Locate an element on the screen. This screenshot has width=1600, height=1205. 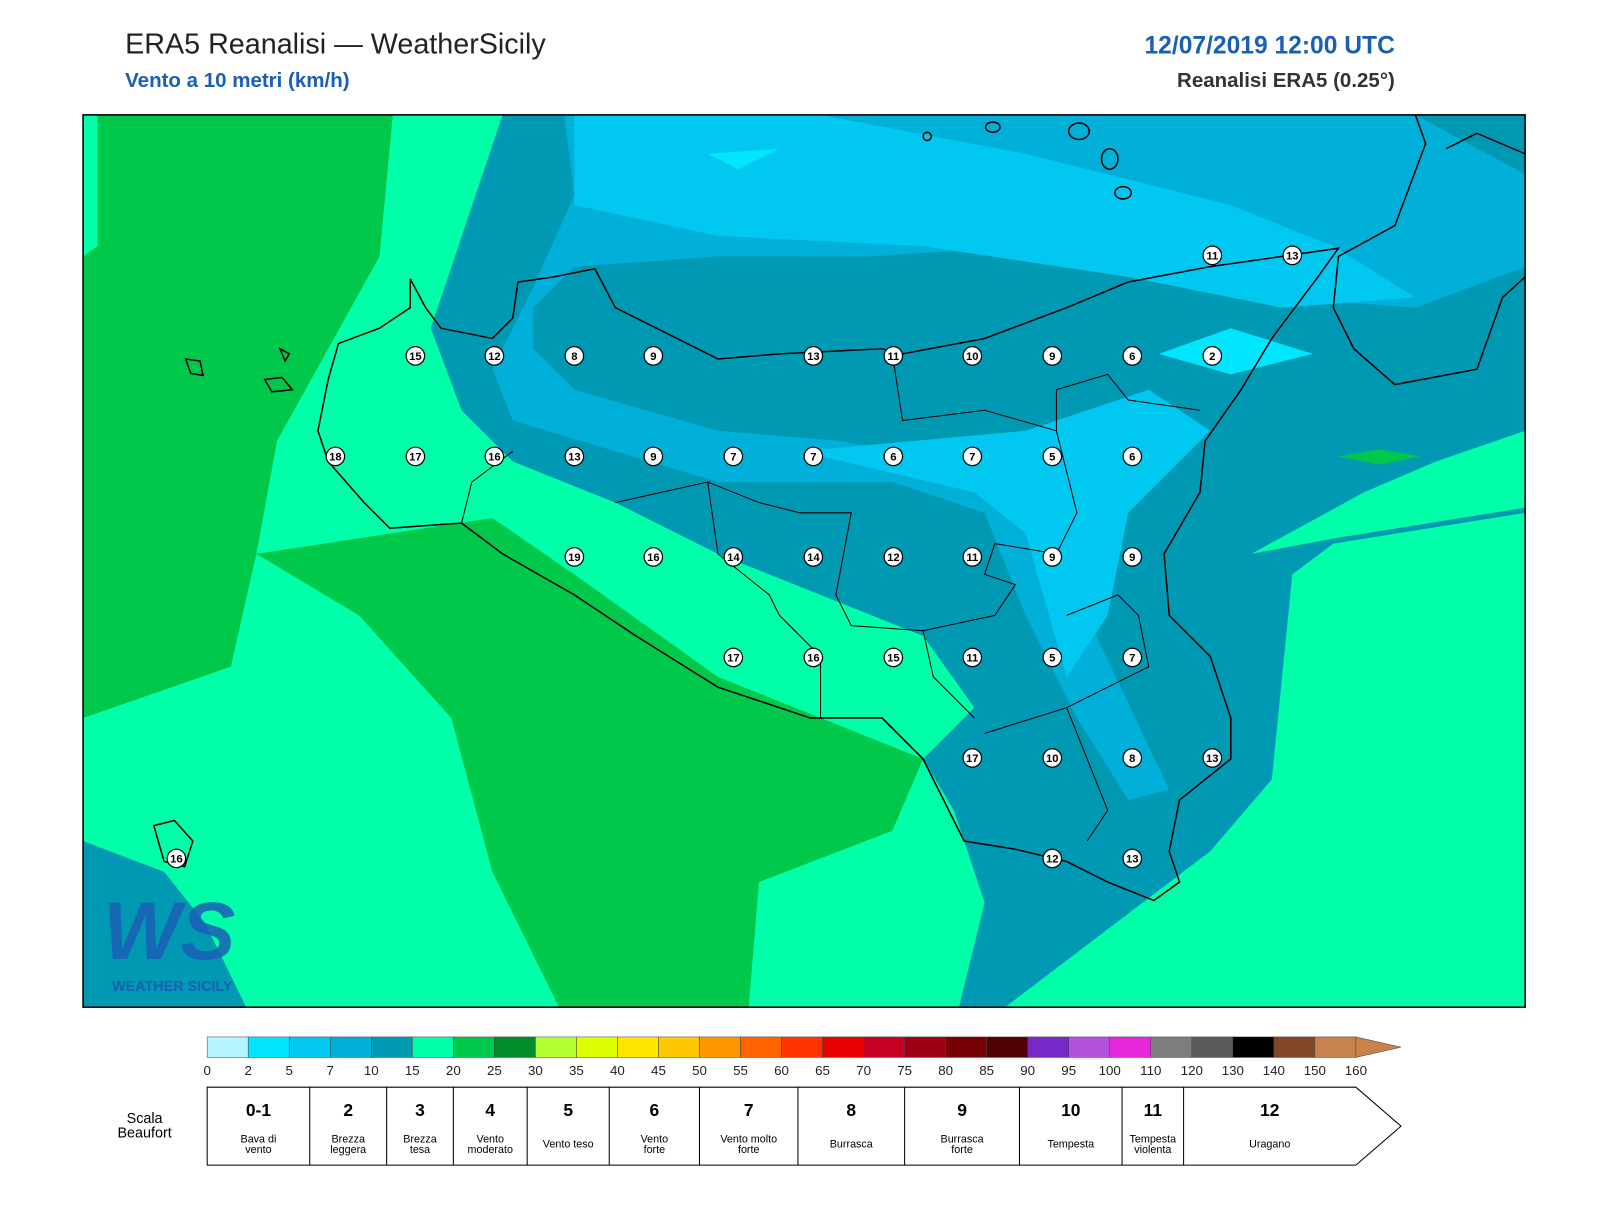
beaufort-description: Vento teso is located at coordinates (568, 1145).